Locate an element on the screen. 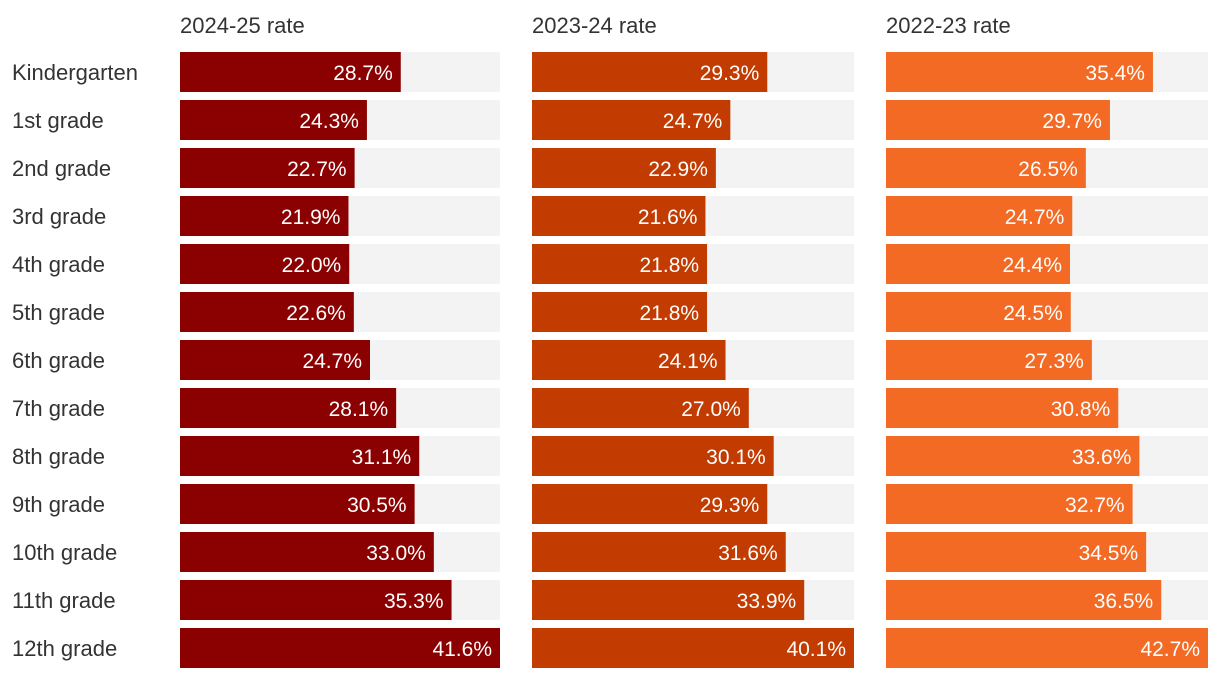  bar-value-label: 24.3% is located at coordinates (329, 121).